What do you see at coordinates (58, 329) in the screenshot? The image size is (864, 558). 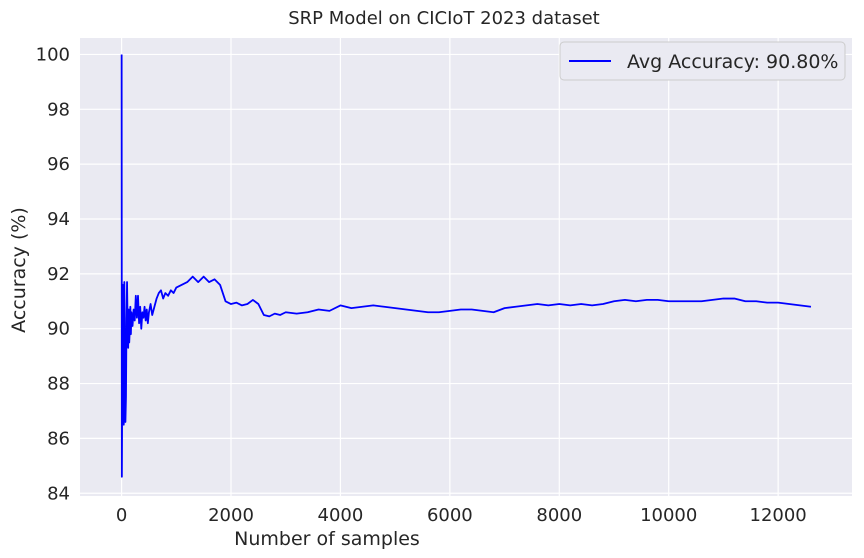 I see `y-tick-label: 90` at bounding box center [58, 329].